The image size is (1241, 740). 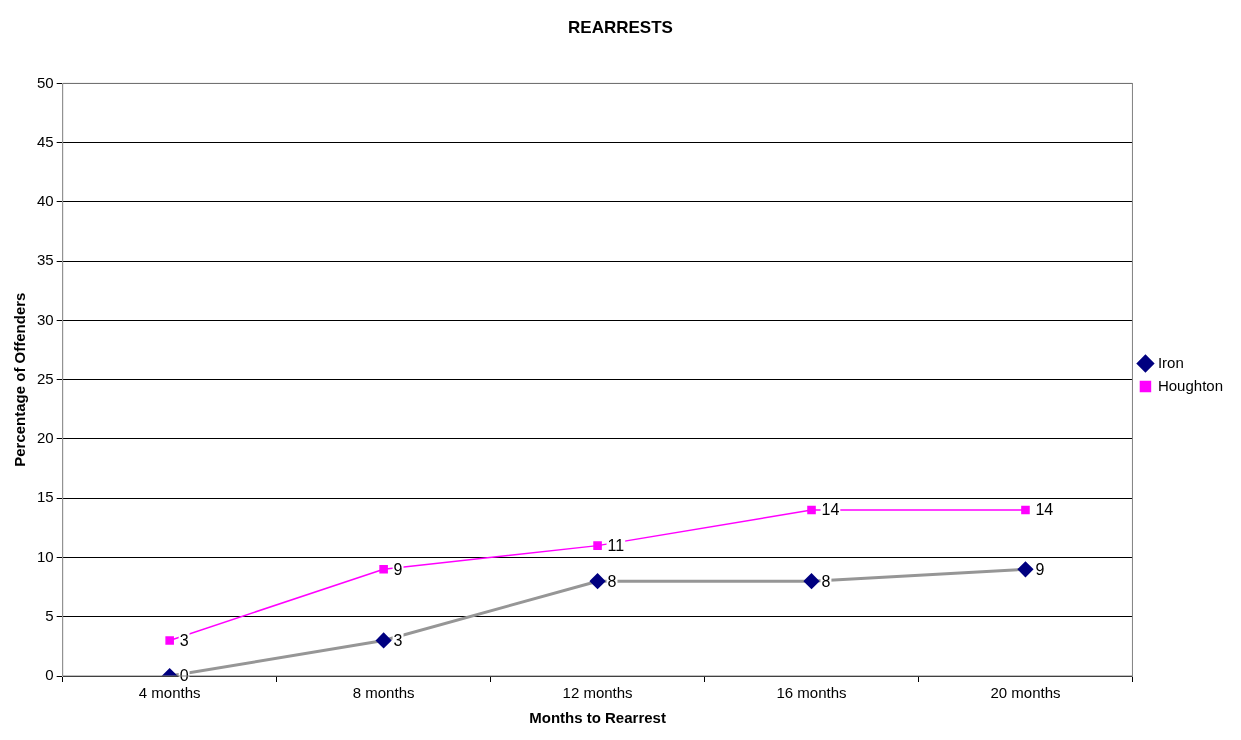 I want to click on y-tick-label: 20, so click(x=45, y=438).